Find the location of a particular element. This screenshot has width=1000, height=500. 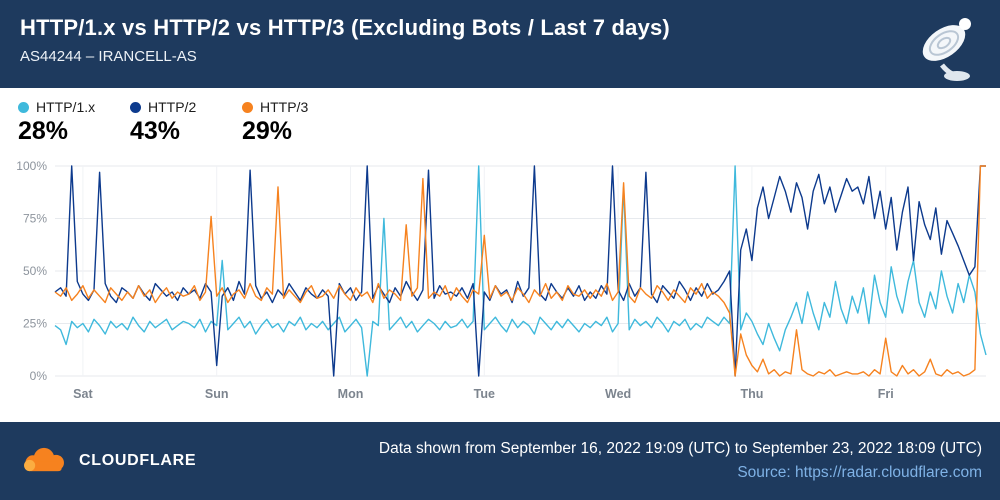

legend-item-http2-header: HTTP/2 is located at coordinates (178, 107).